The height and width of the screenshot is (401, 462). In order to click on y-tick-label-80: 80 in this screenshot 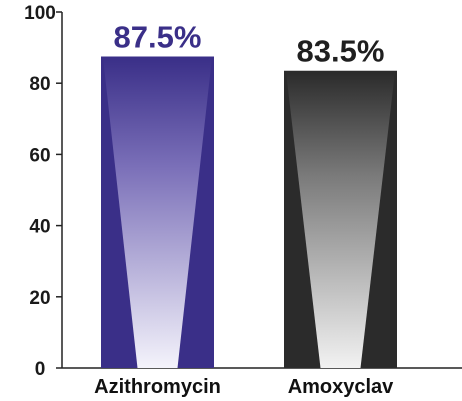, I will do `click(39, 84)`.